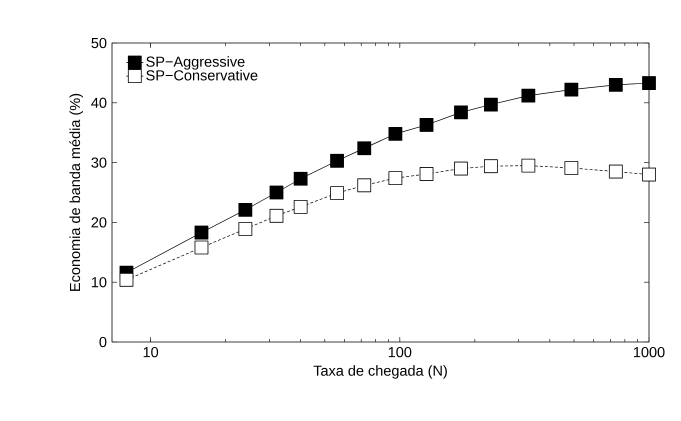 The width and height of the screenshot is (681, 421). I want to click on x-tick-label: 100, so click(400, 352).